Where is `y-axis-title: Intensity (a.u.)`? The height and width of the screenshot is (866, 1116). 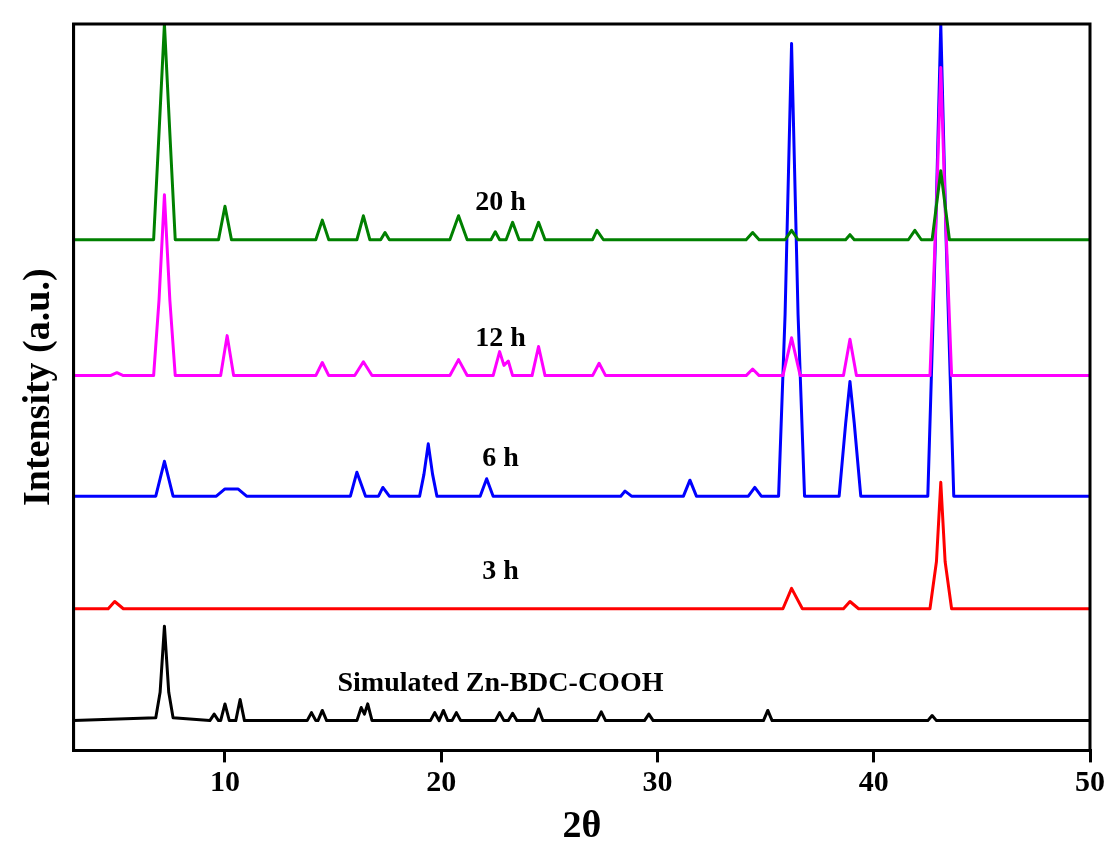
y-axis-title: Intensity (a.u.) is located at coordinates (36, 387).